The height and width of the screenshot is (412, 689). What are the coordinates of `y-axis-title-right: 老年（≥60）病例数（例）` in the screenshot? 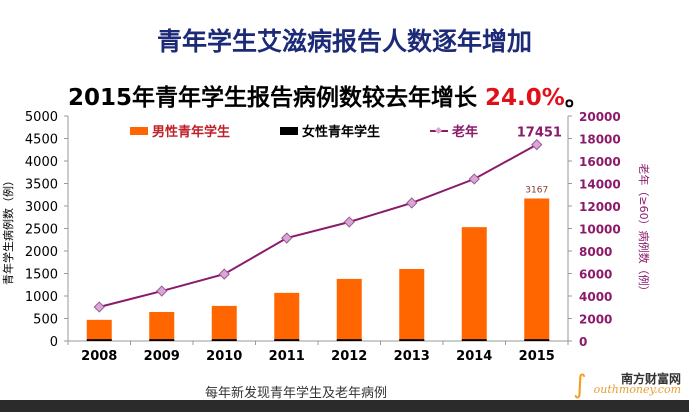 It's located at (644, 229).